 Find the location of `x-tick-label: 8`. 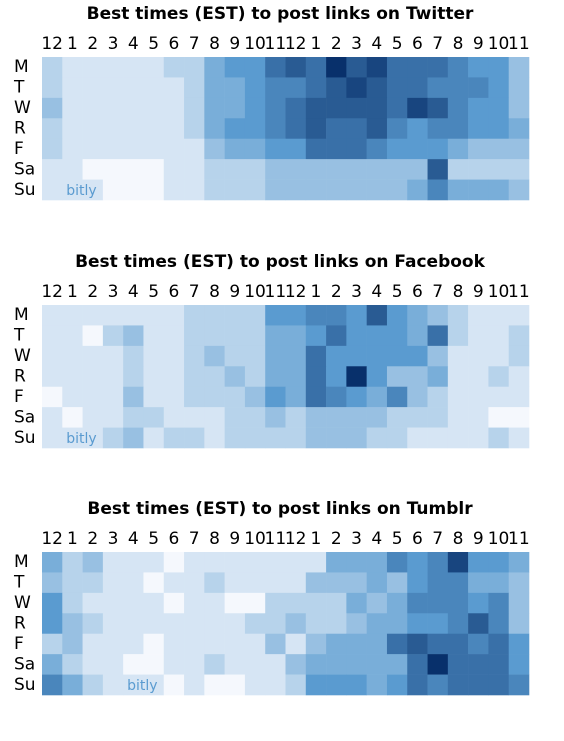

x-tick-label: 8 is located at coordinates (458, 44).